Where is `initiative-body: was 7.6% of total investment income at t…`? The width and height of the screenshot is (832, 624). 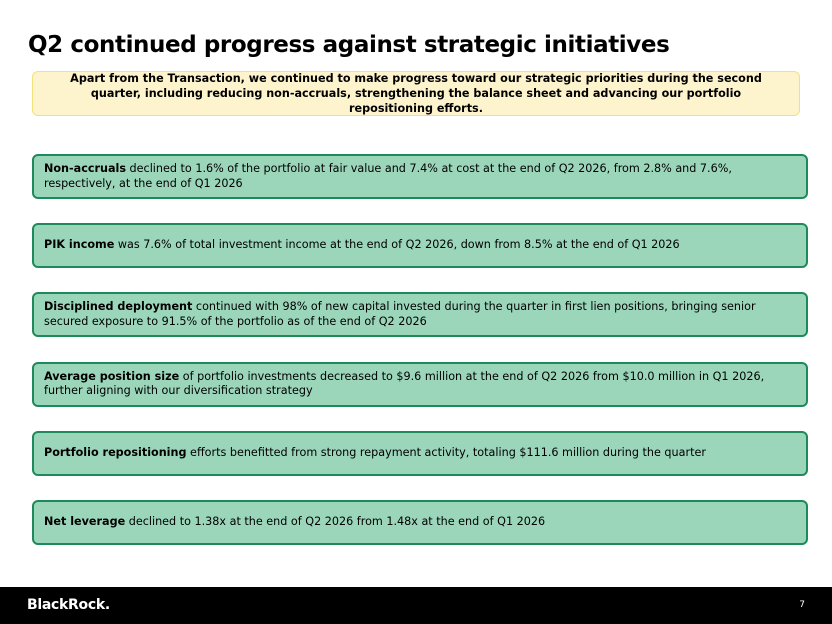 initiative-body: was 7.6% of total investment income at t… is located at coordinates (397, 245).